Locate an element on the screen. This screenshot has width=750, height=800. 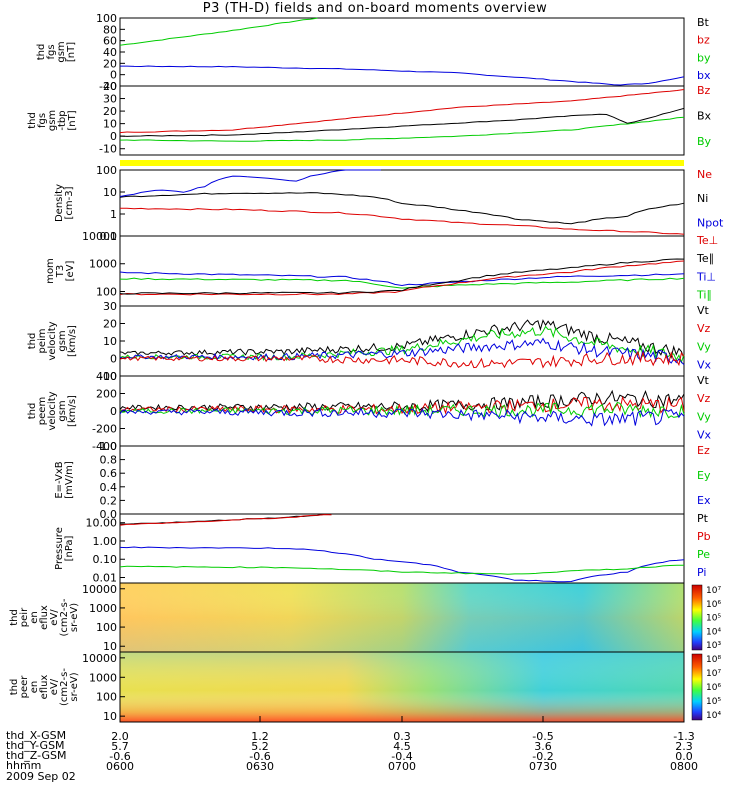
x-axis-table: thd_X-GSM thd_Y-GSM thd_Z-GSM hhmm is located at coordinates (36, 750).